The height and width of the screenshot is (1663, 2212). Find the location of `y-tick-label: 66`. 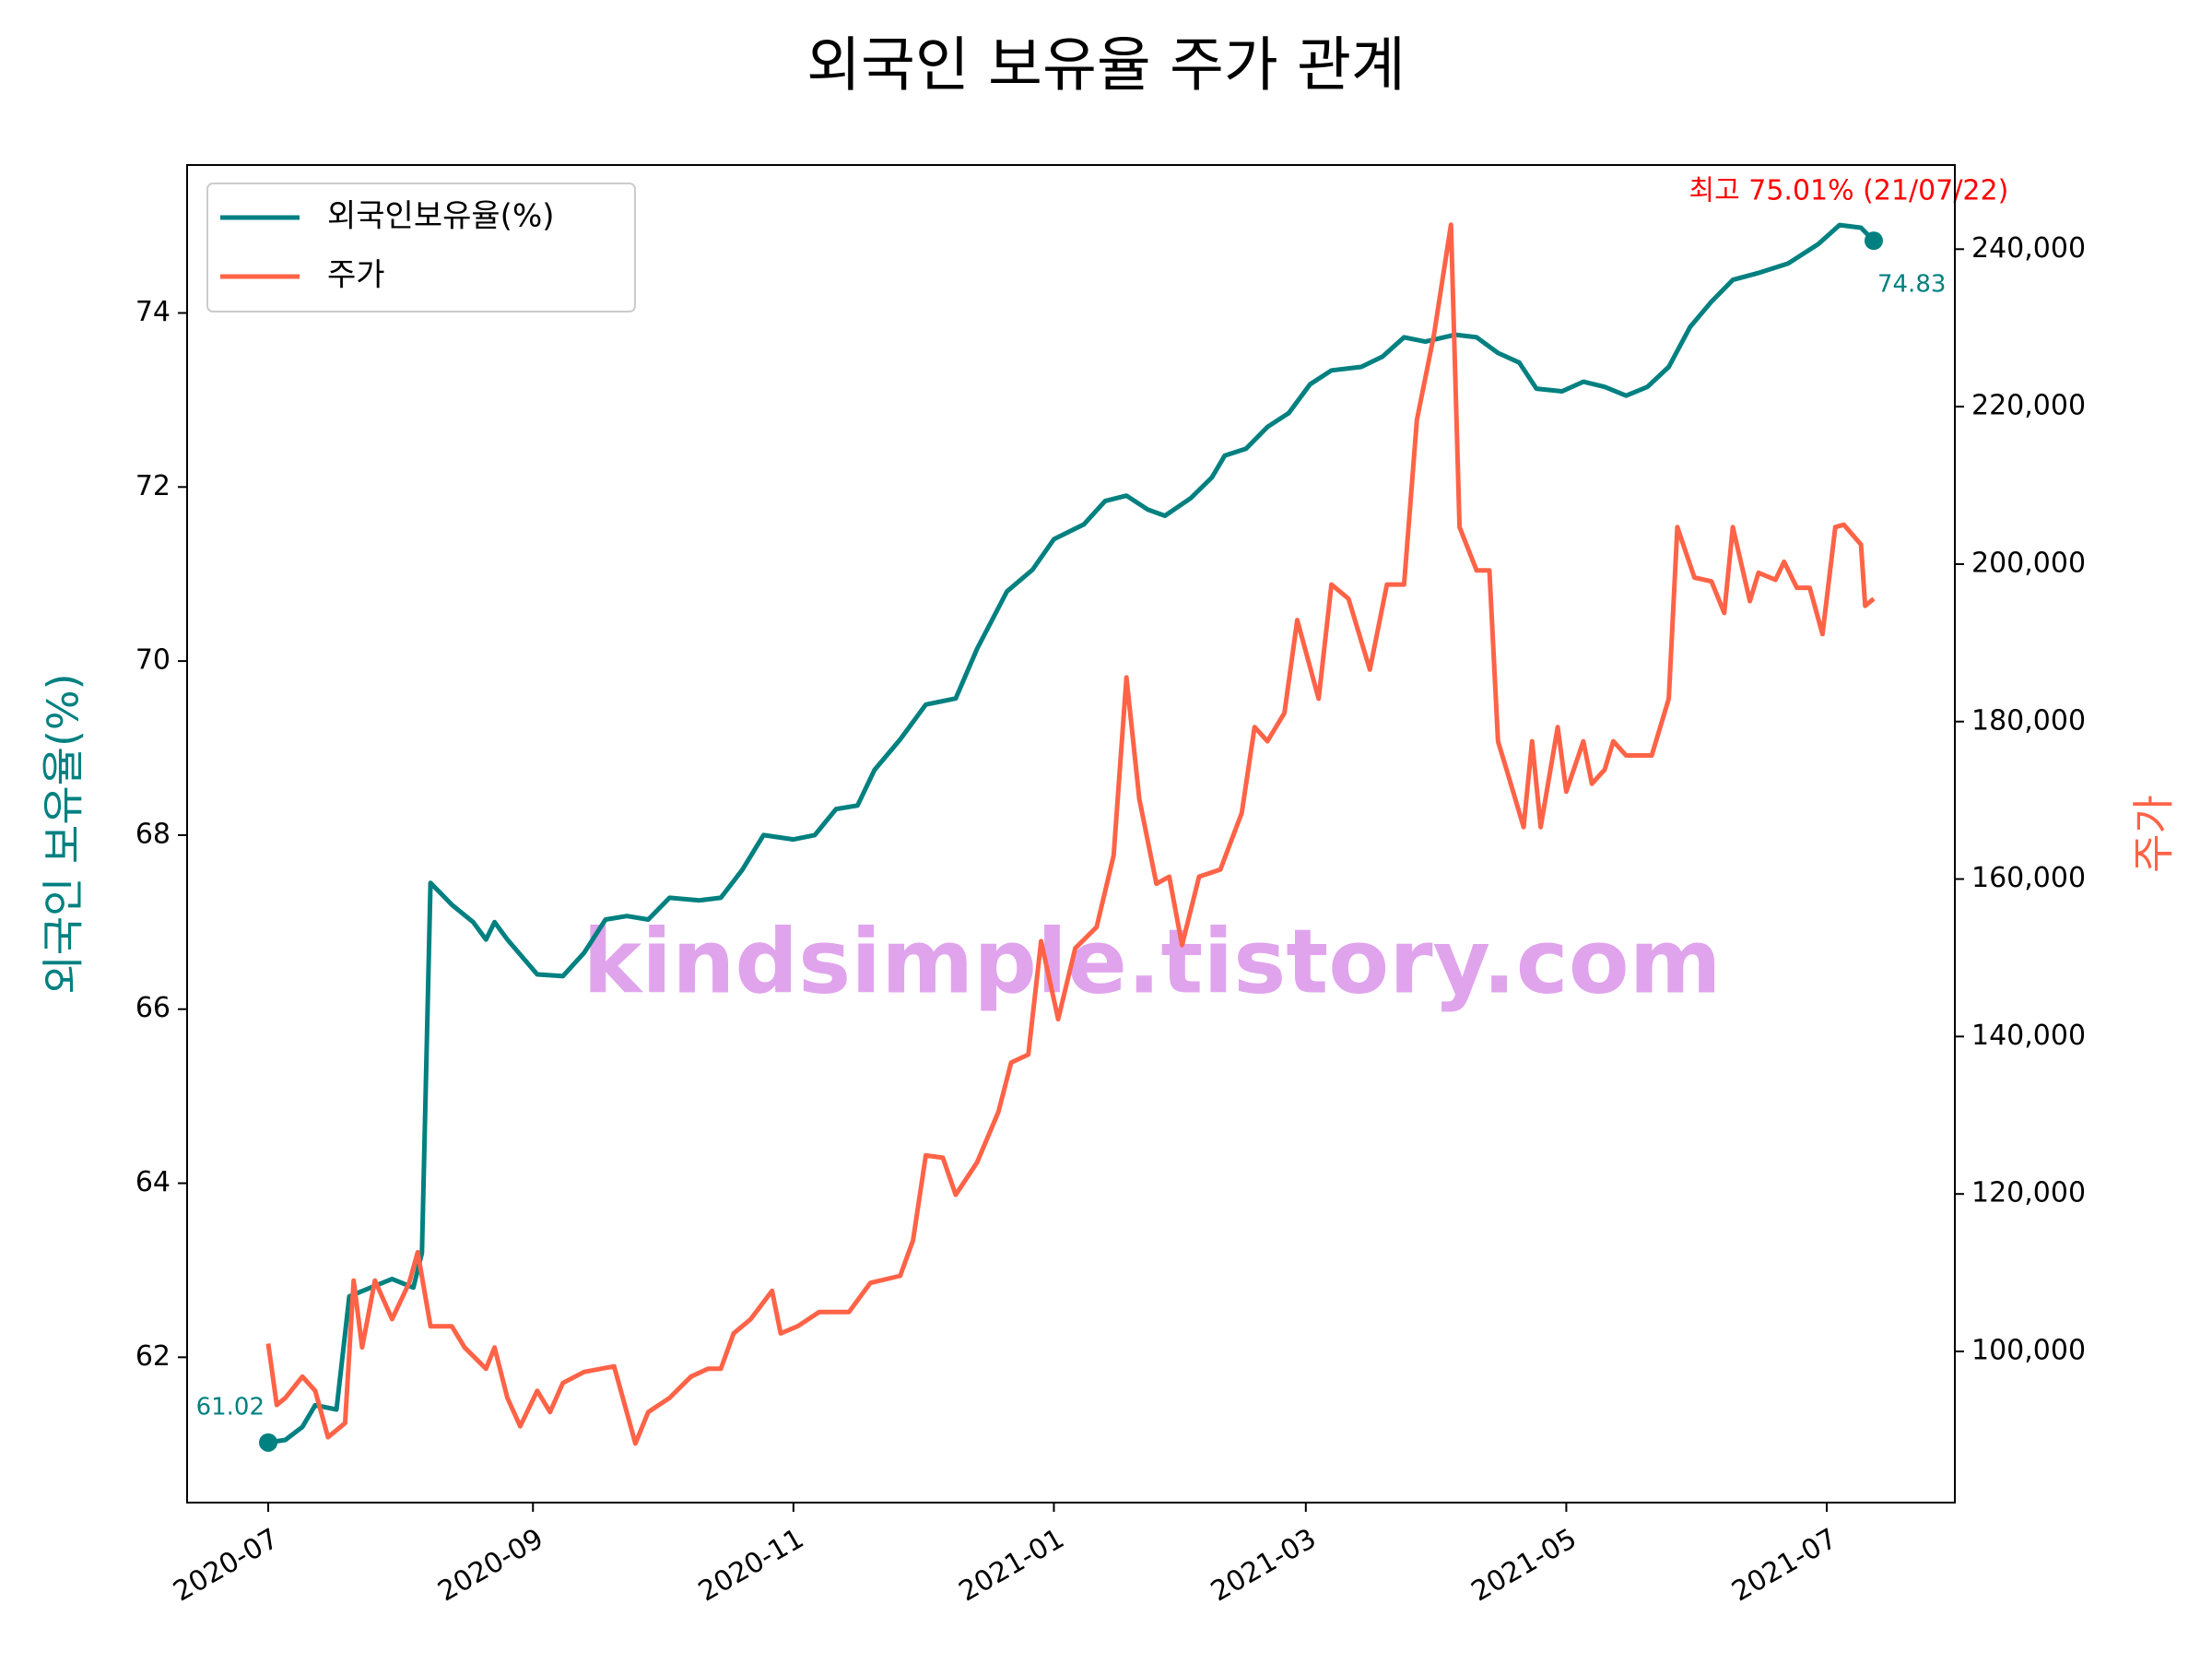

y-tick-label: 66 is located at coordinates (153, 1008).